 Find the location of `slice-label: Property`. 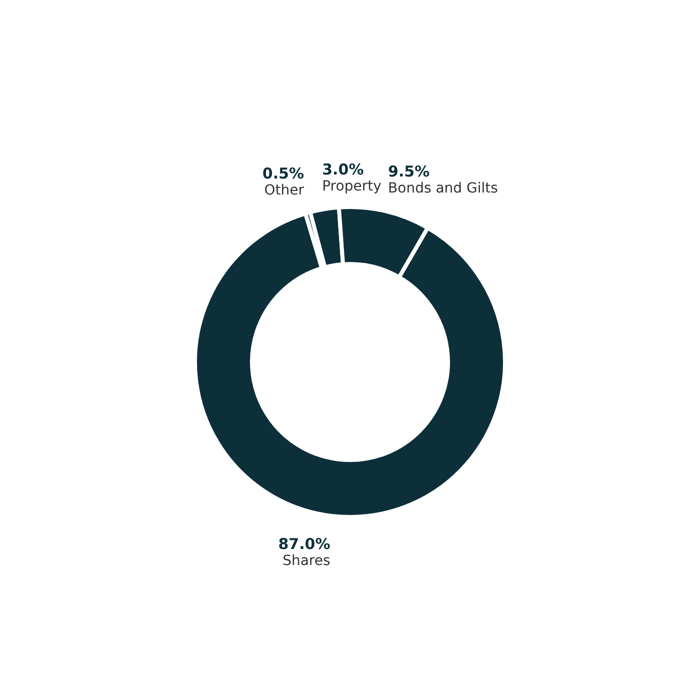

slice-label: Property is located at coordinates (352, 186).